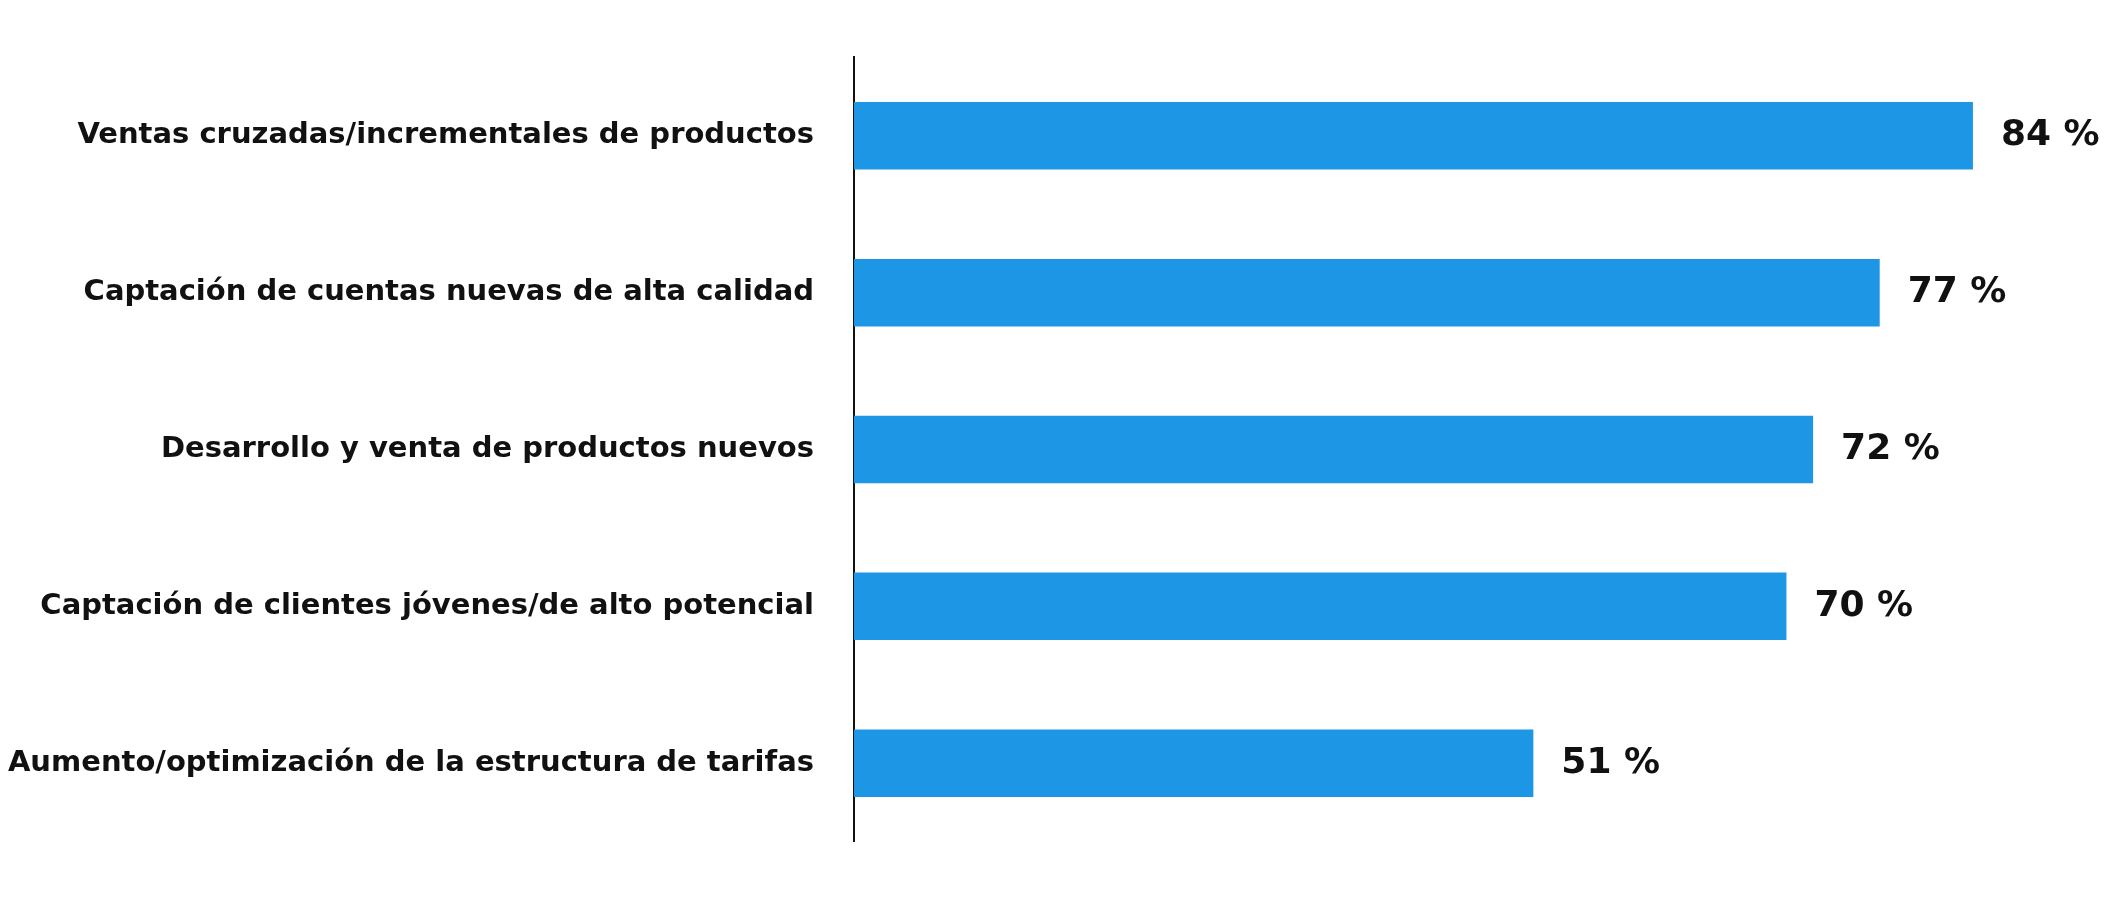  What do you see at coordinates (1864, 603) in the screenshot?
I see `data-label: 70 %` at bounding box center [1864, 603].